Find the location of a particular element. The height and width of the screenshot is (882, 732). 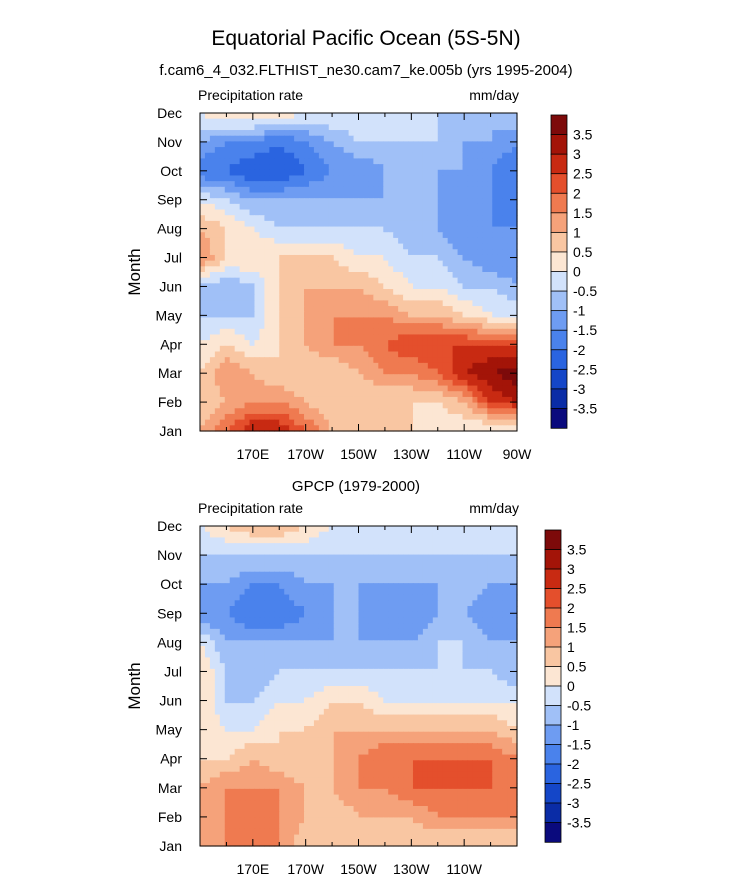

colorbar-swatch is located at coordinates (559, 418).